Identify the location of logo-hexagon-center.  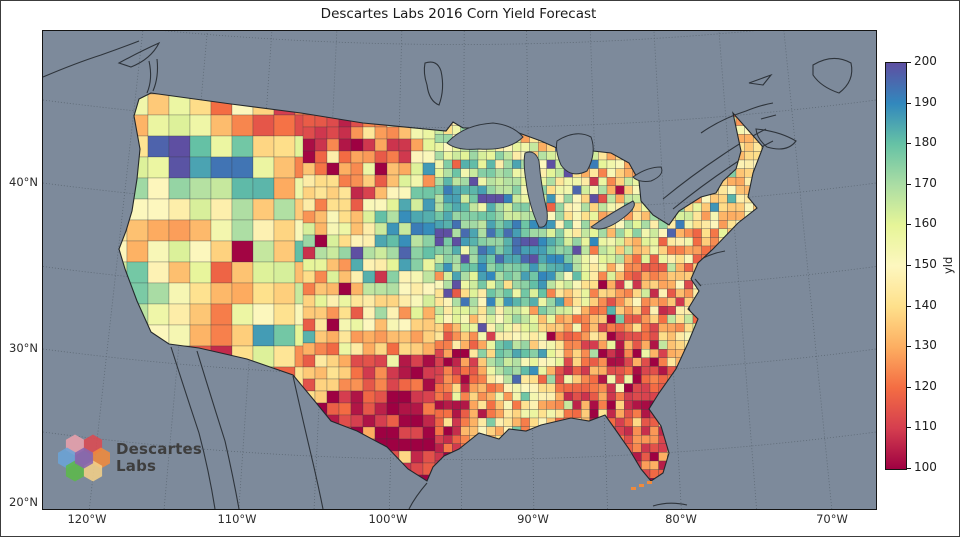
(84, 458).